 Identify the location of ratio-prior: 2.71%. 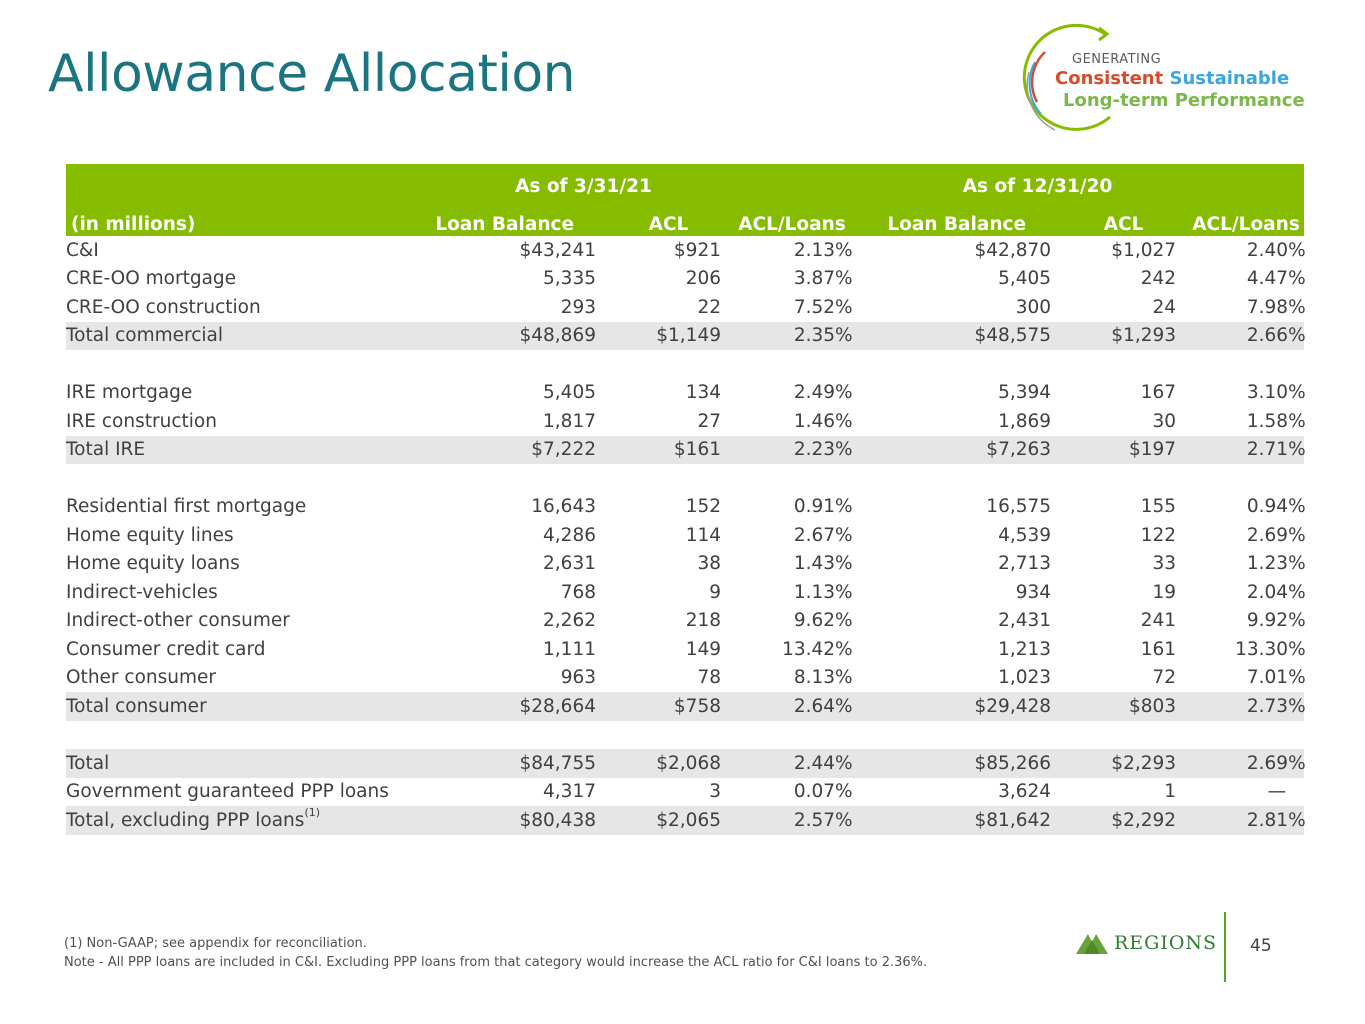
(1241, 449).